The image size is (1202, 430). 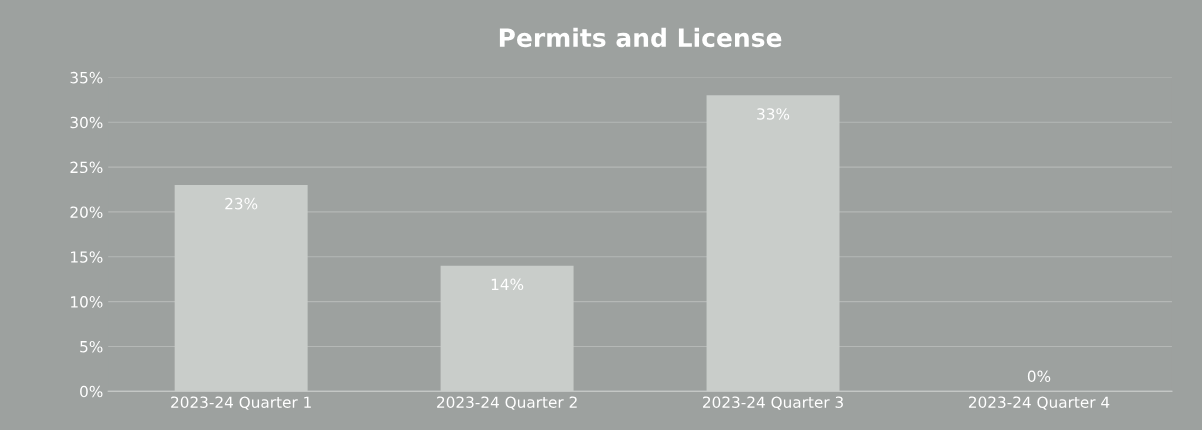 What do you see at coordinates (86, 122) in the screenshot?
I see `y-tick-label: 30%` at bounding box center [86, 122].